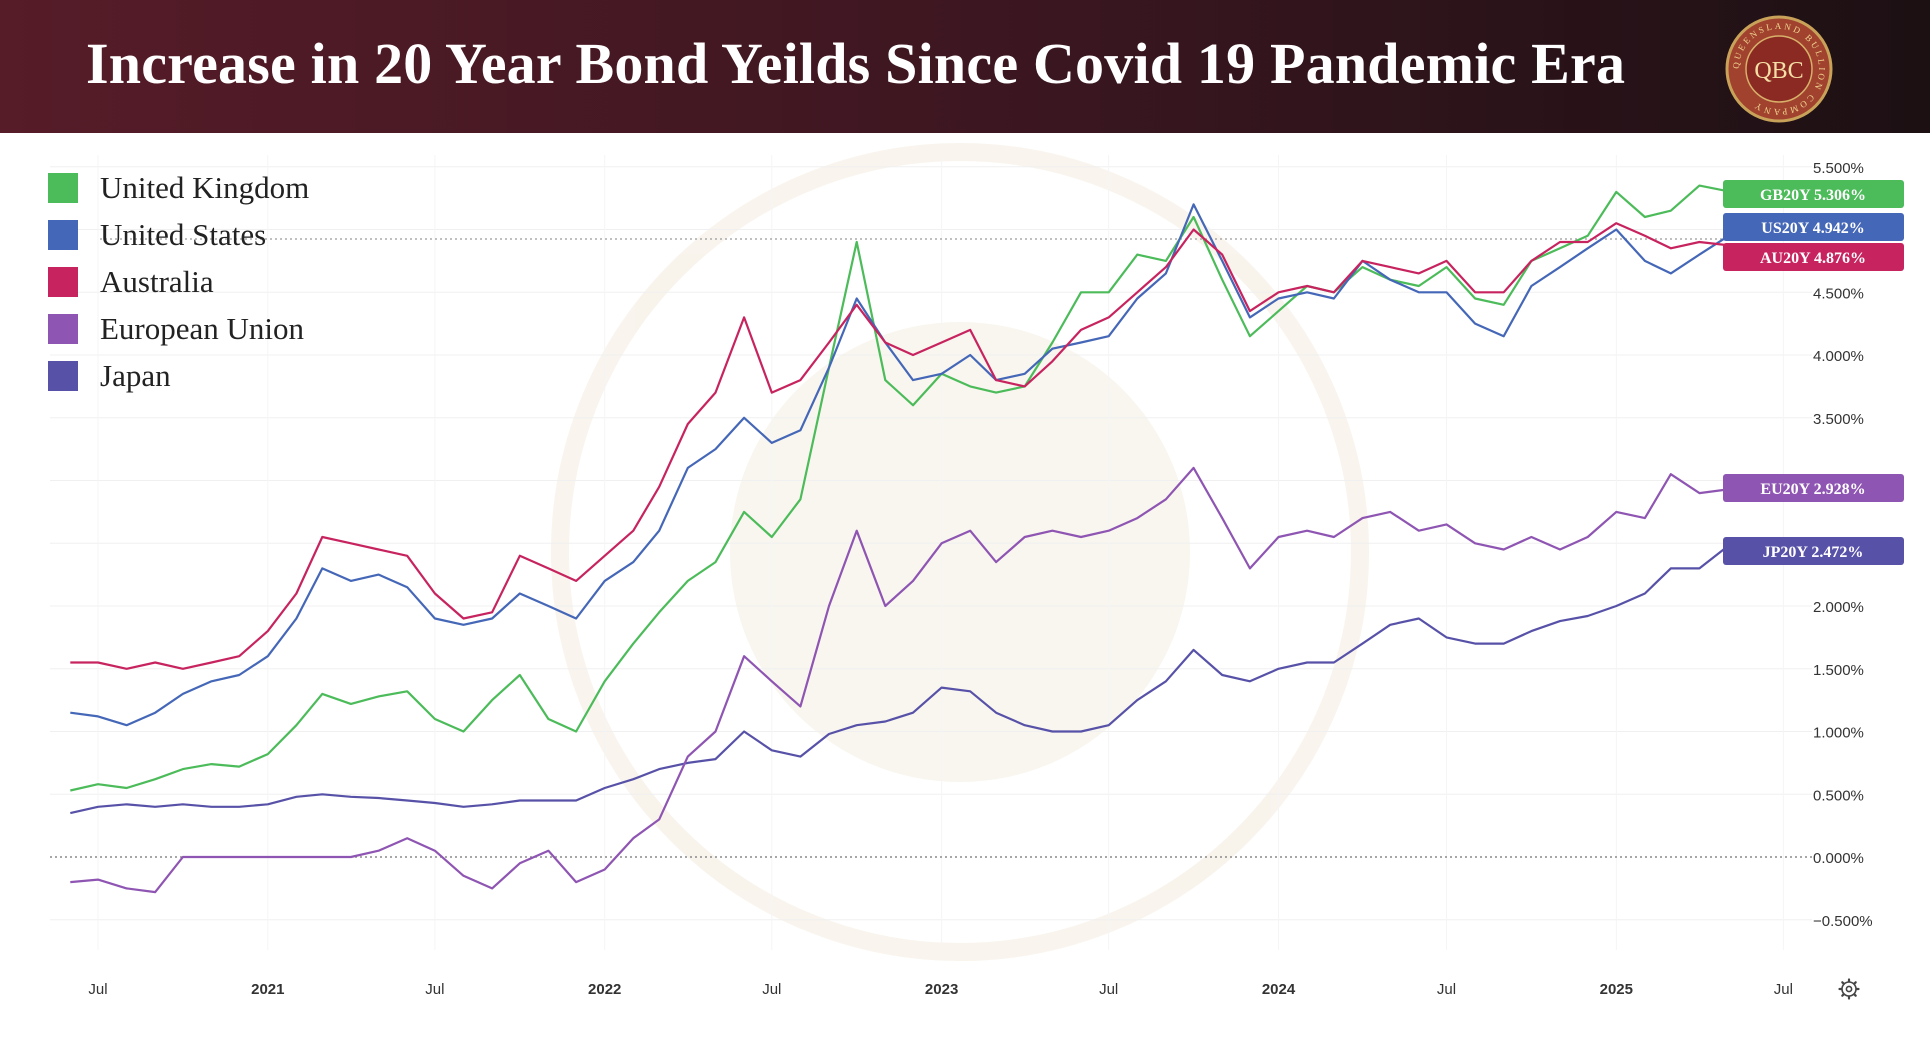 This screenshot has height=1041, width=1930. Describe the element at coordinates (205, 187) in the screenshot. I see `legend-label: United Kingdom` at that location.